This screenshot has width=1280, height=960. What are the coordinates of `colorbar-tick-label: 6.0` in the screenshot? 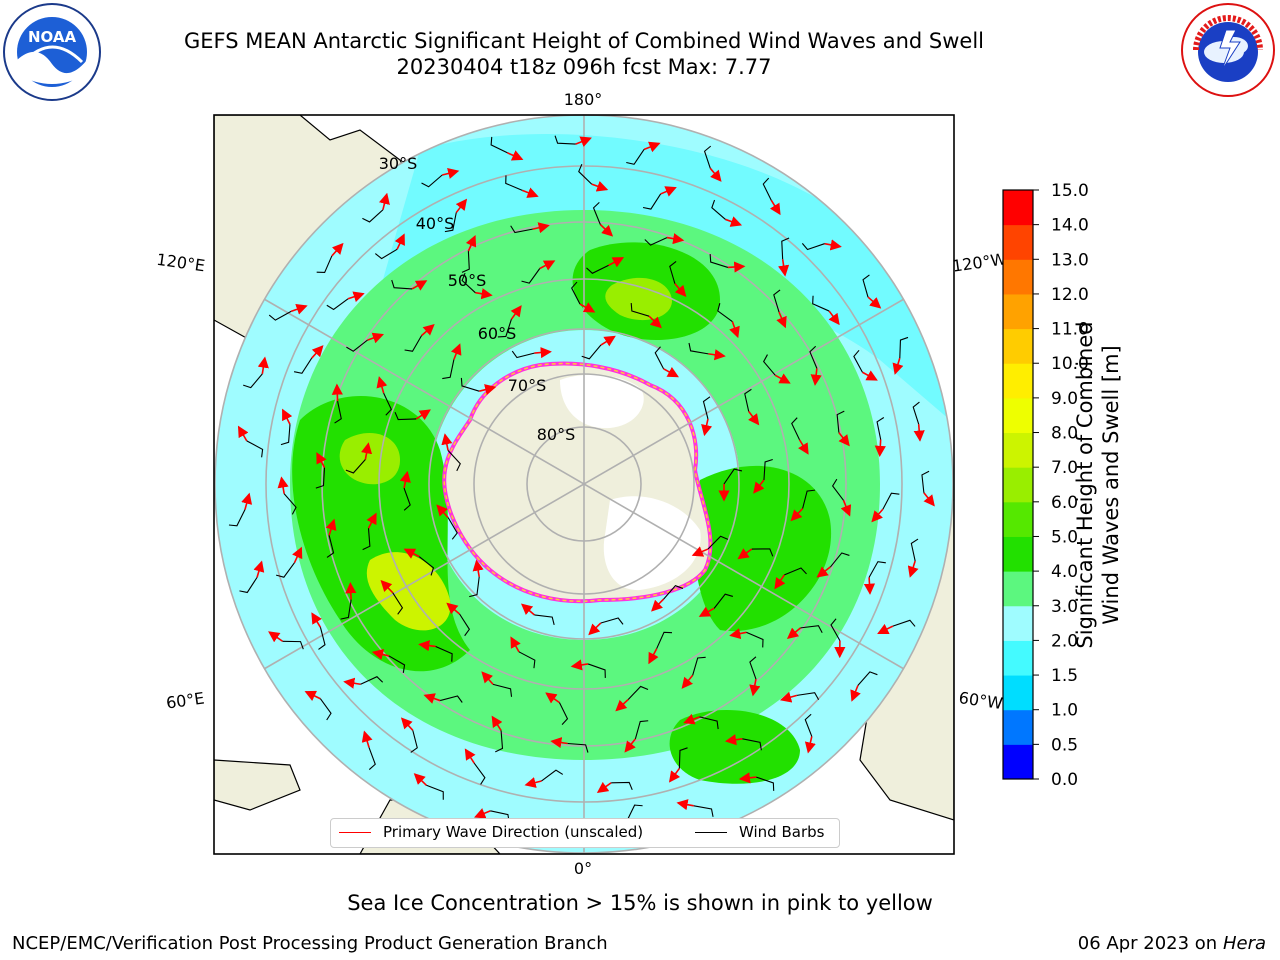 It's located at (1064, 503).